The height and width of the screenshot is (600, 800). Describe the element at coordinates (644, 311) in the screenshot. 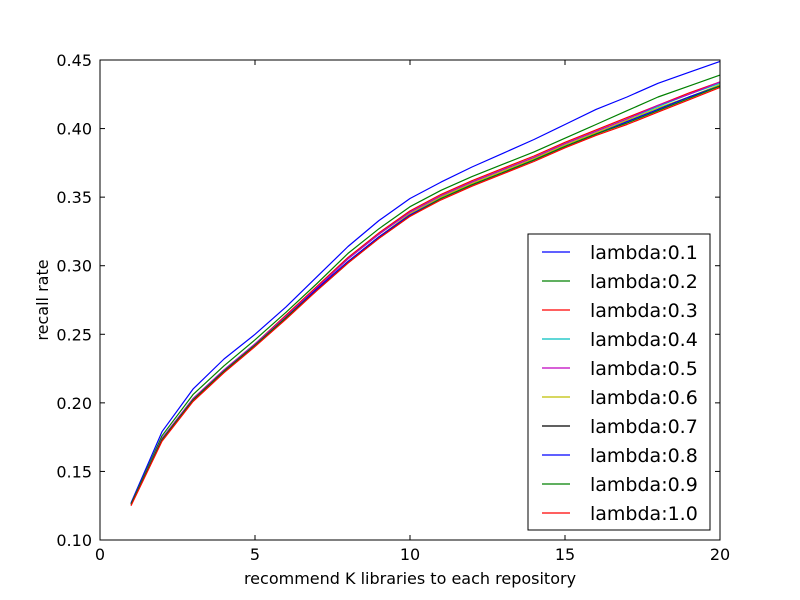

I see `legend-label: lambda:0.3` at that location.